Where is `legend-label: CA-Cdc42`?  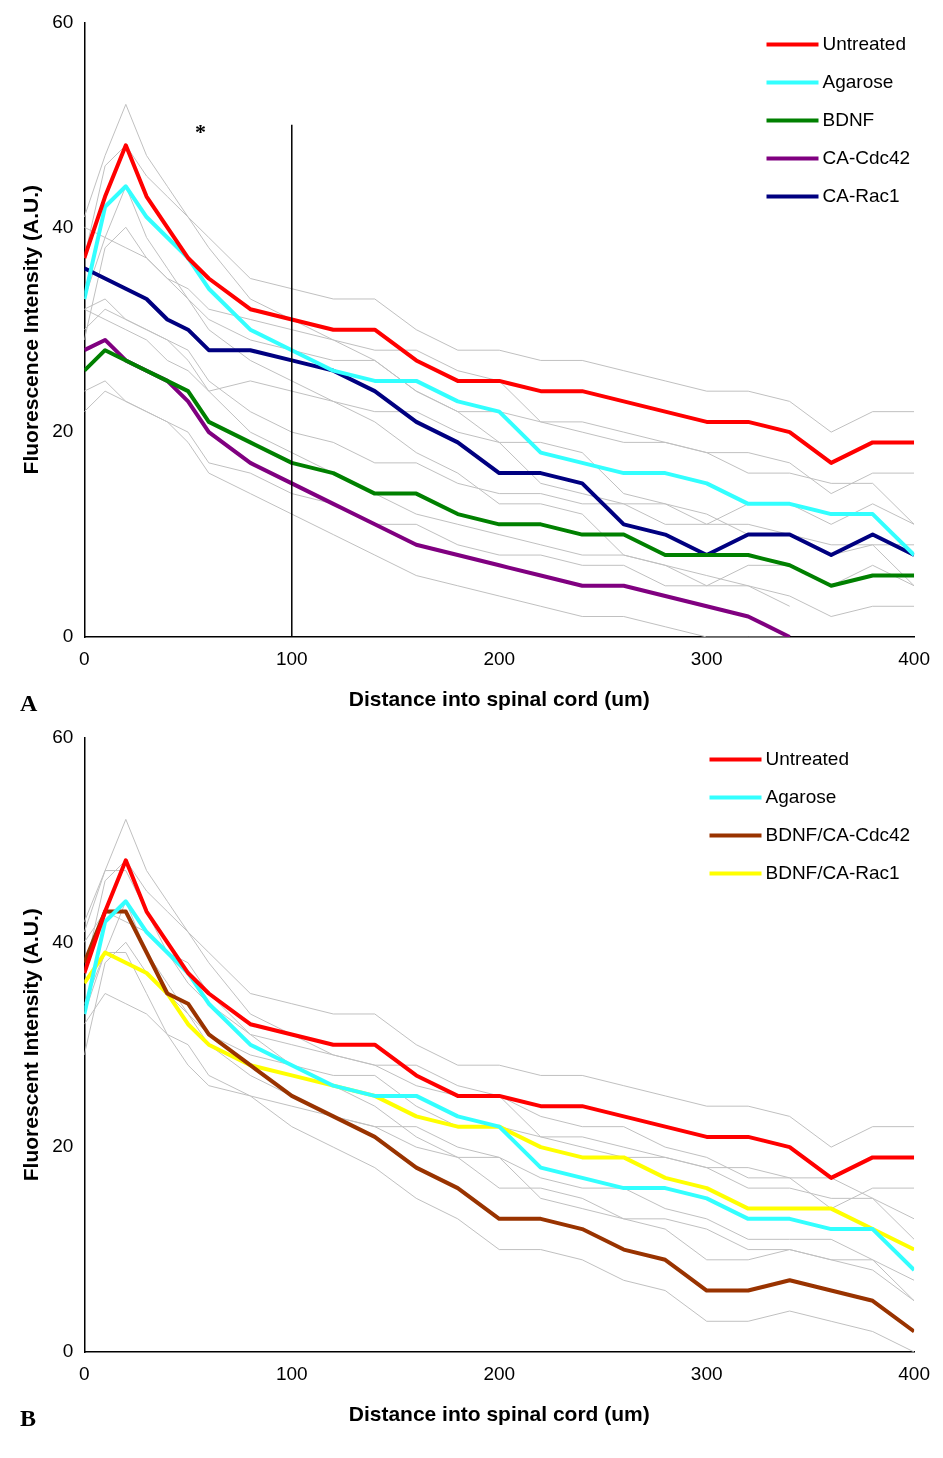
legend-label: CA-Cdc42 is located at coordinates (866, 157).